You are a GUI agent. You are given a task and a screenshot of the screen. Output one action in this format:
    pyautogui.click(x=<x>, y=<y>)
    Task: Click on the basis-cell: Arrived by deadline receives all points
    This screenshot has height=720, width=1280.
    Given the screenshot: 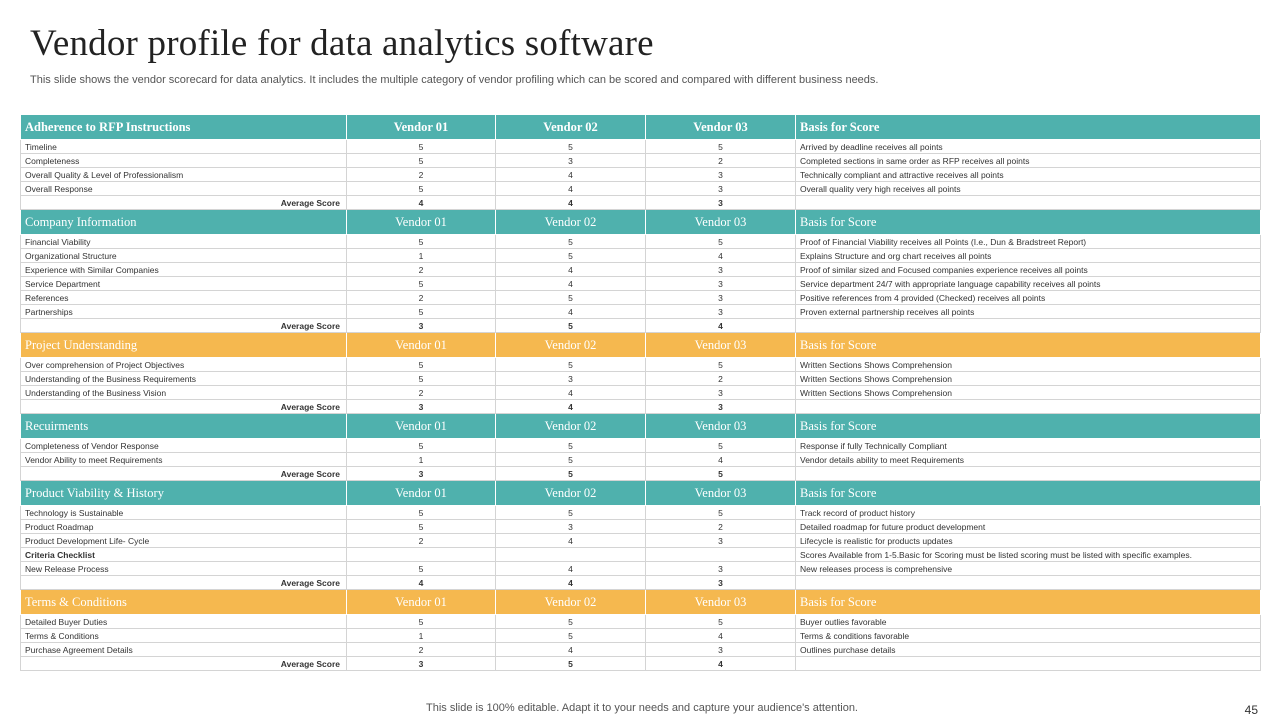 What is the action you would take?
    pyautogui.click(x=1028, y=146)
    